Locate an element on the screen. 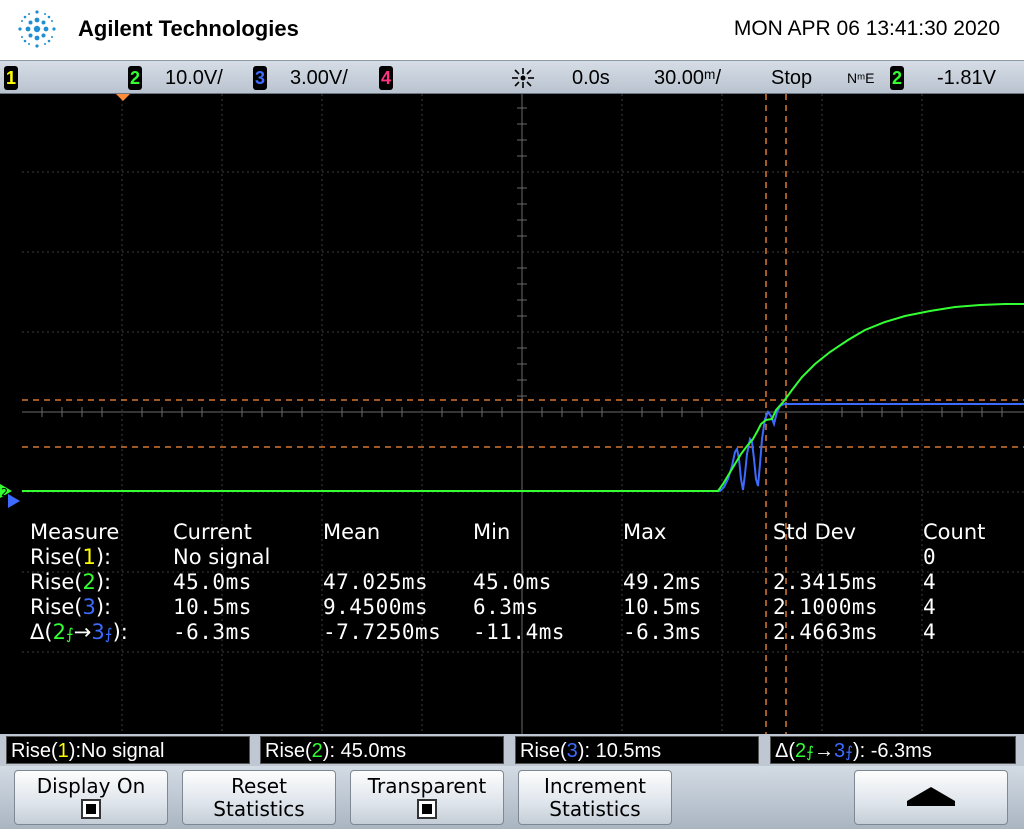 This screenshot has width=1024, height=829. channel-3-scale: 3.00V/ is located at coordinates (319, 78).